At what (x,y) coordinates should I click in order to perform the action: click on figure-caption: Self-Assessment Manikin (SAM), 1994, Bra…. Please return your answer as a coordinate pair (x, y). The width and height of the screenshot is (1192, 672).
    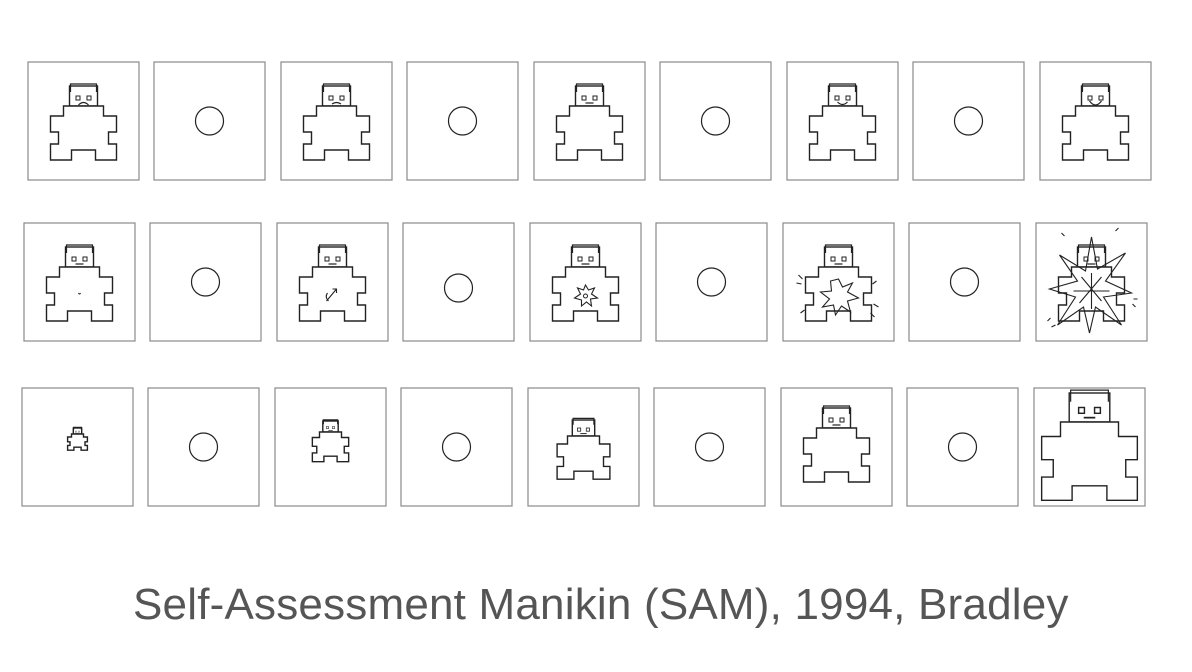
    Looking at the image, I should click on (601, 604).